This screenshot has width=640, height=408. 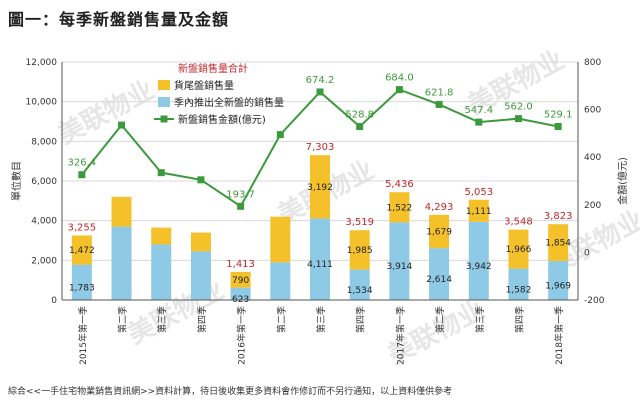 I want to click on legend-swatch-inventory, so click(x=164, y=85).